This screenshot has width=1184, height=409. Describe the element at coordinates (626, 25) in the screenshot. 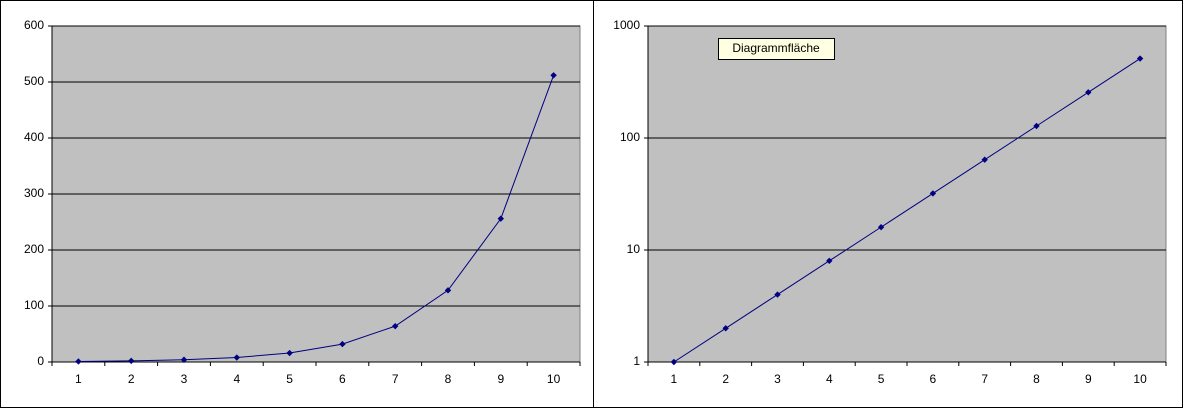

I see `y-tick-label: 1000` at that location.